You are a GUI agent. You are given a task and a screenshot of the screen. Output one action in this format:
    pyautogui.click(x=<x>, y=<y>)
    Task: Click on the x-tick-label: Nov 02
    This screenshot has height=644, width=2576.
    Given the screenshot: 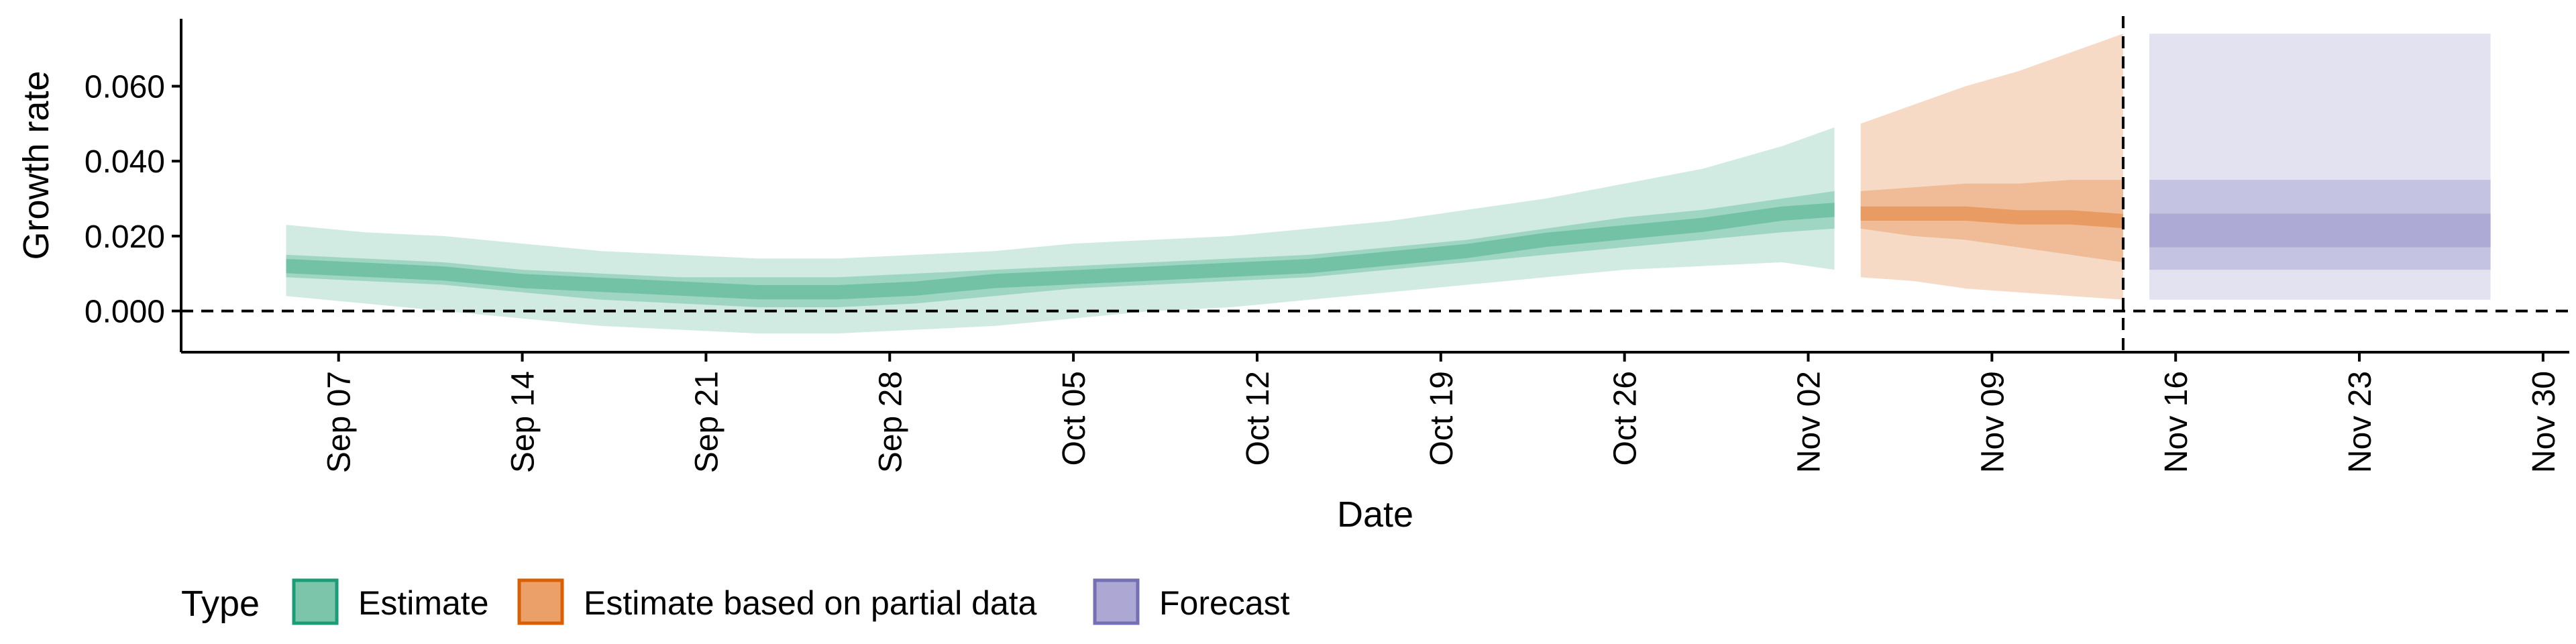 What is the action you would take?
    pyautogui.click(x=1809, y=422)
    